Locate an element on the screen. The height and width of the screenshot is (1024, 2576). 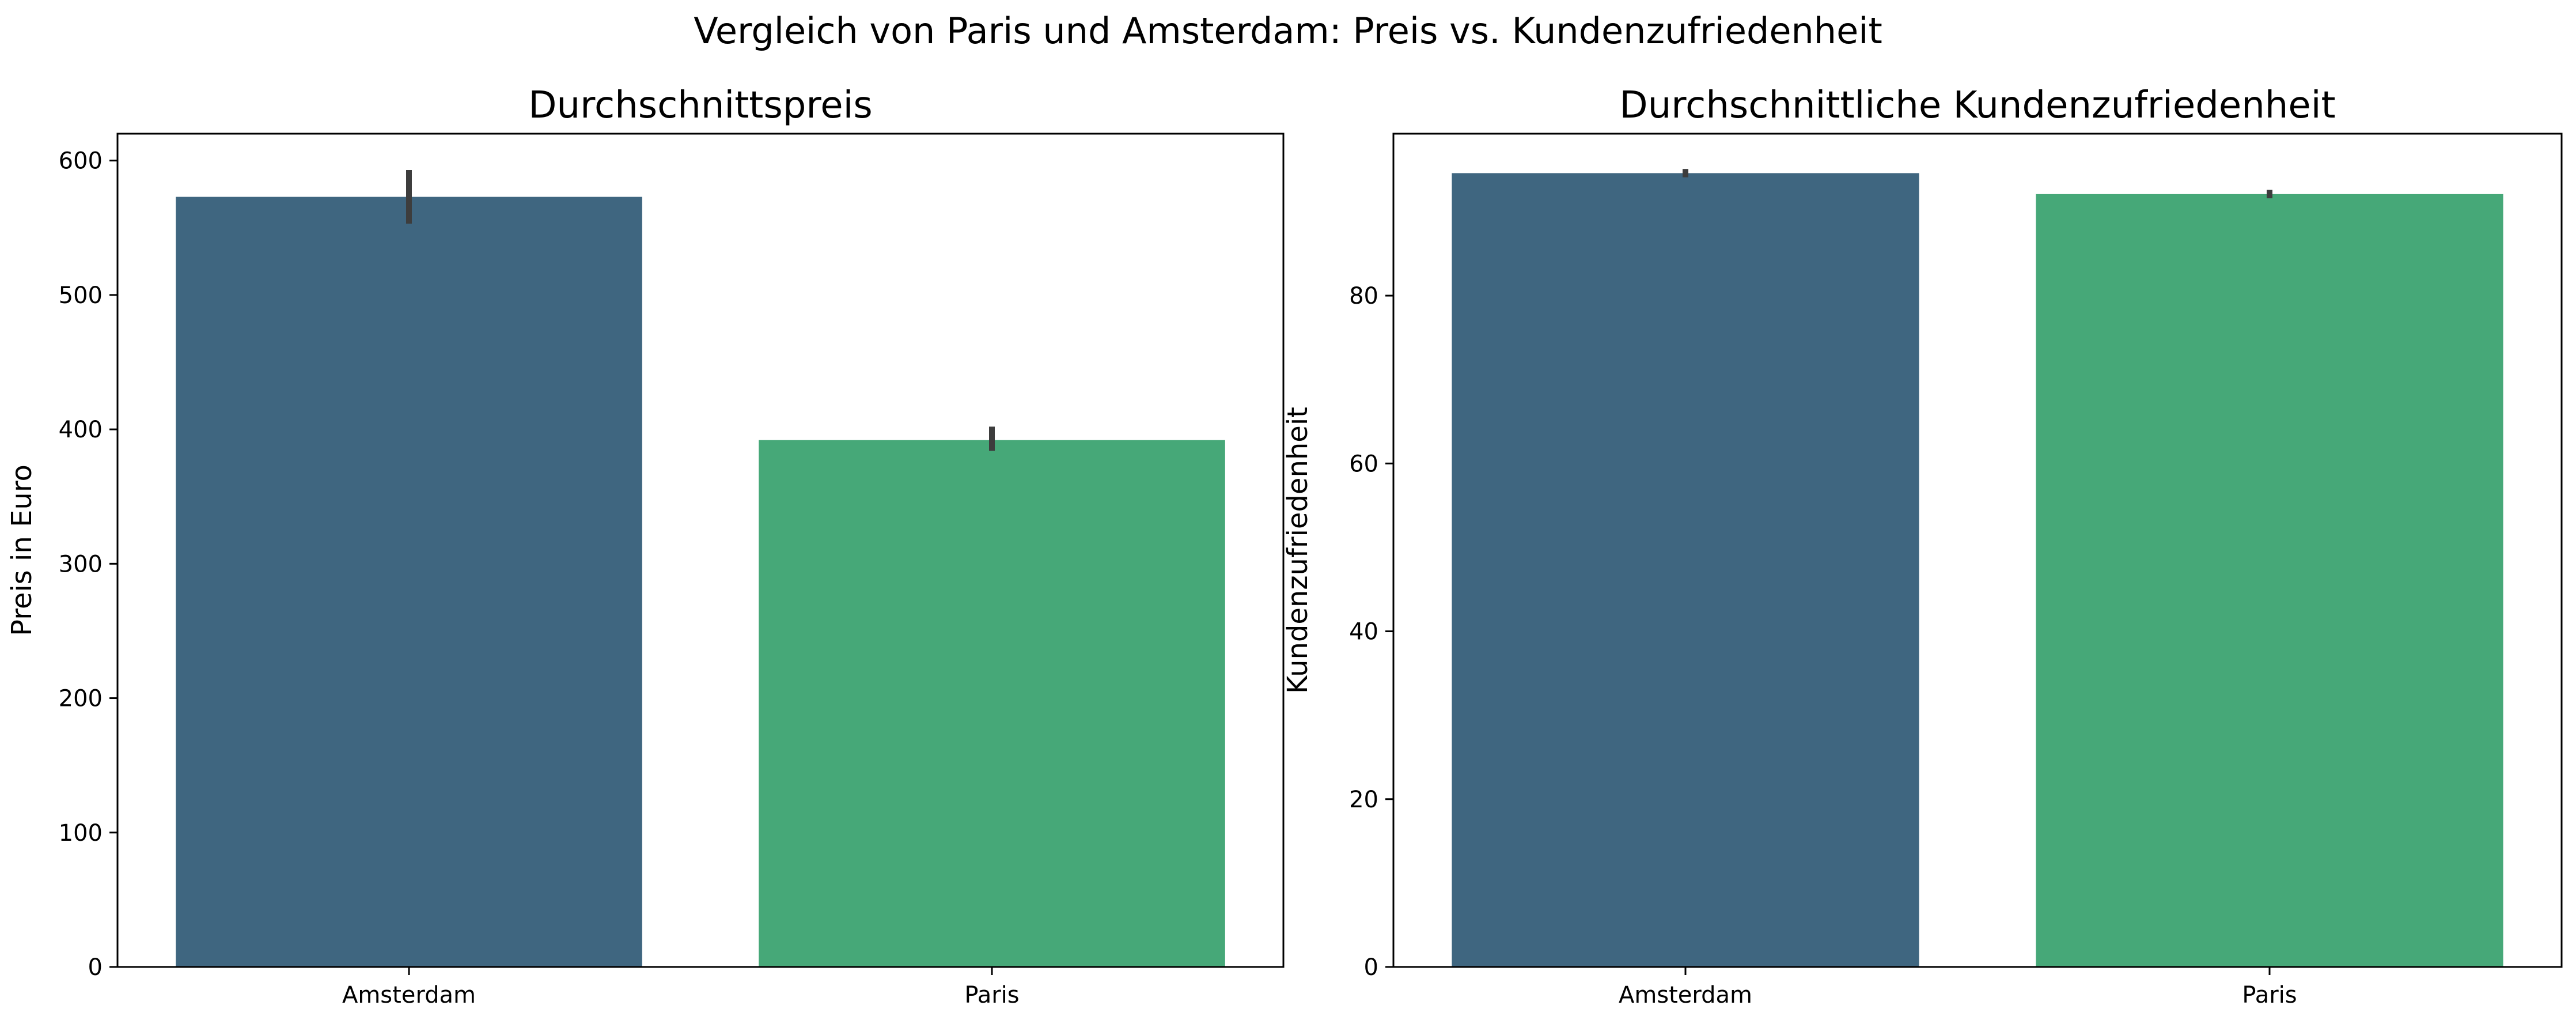
x-tick-label-price-paris: Paris is located at coordinates (992, 995).